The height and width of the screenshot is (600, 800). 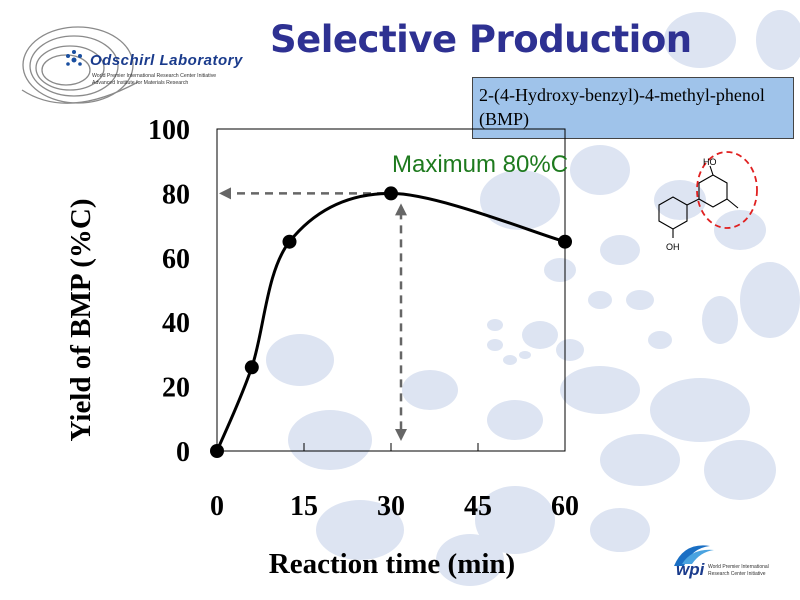 What do you see at coordinates (710, 162) in the screenshot?
I see `molecule-label-ho: HO` at bounding box center [710, 162].